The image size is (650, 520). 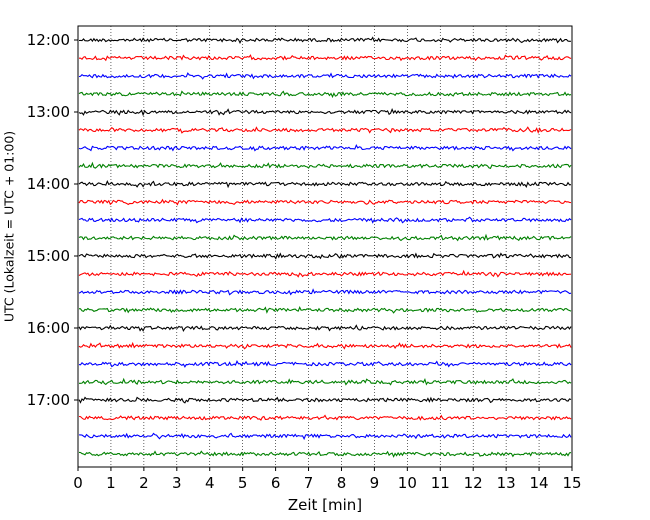 I want to click on y-axis-ticks: 12:00 13:00 14:00 15:00 16:00 17:00, so click(x=52, y=220).